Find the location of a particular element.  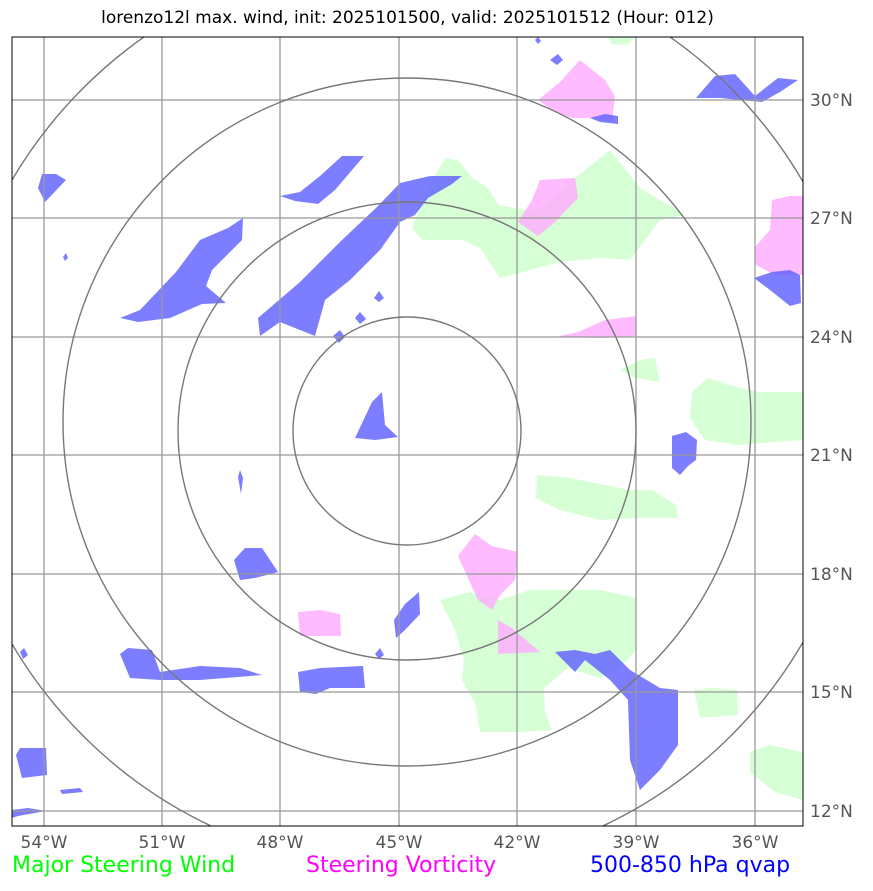

lon-label-42w: 42°W is located at coordinates (517, 843).